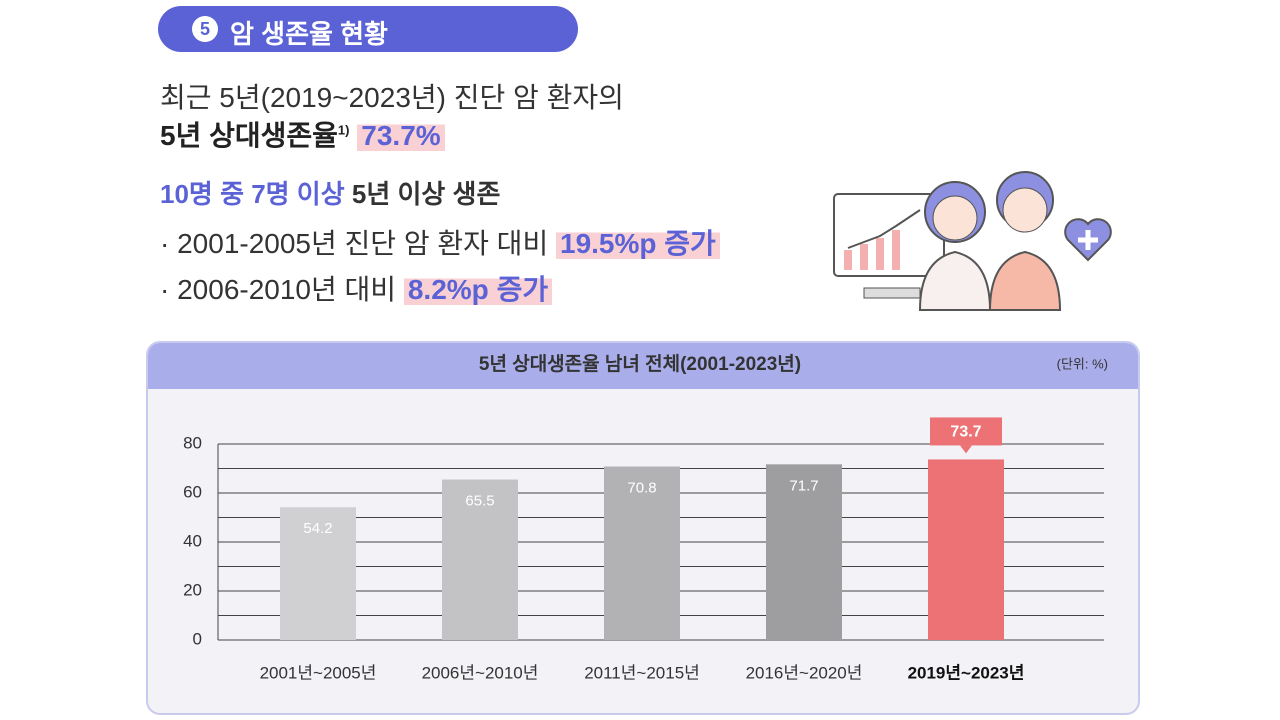 The width and height of the screenshot is (1280, 720). What do you see at coordinates (354, 243) in the screenshot?
I see `bullet-text: · 2001-2005년 진단 암 환자 대비` at bounding box center [354, 243].